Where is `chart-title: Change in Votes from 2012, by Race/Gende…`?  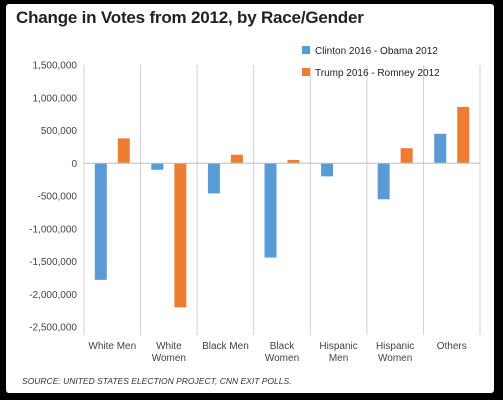 chart-title: Change in Votes from 2012, by Race/Gende… is located at coordinates (190, 17).